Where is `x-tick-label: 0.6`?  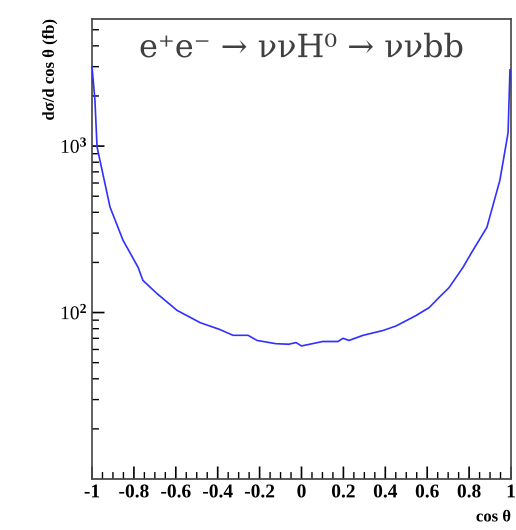
x-tick-label: 0.6 is located at coordinates (427, 491).